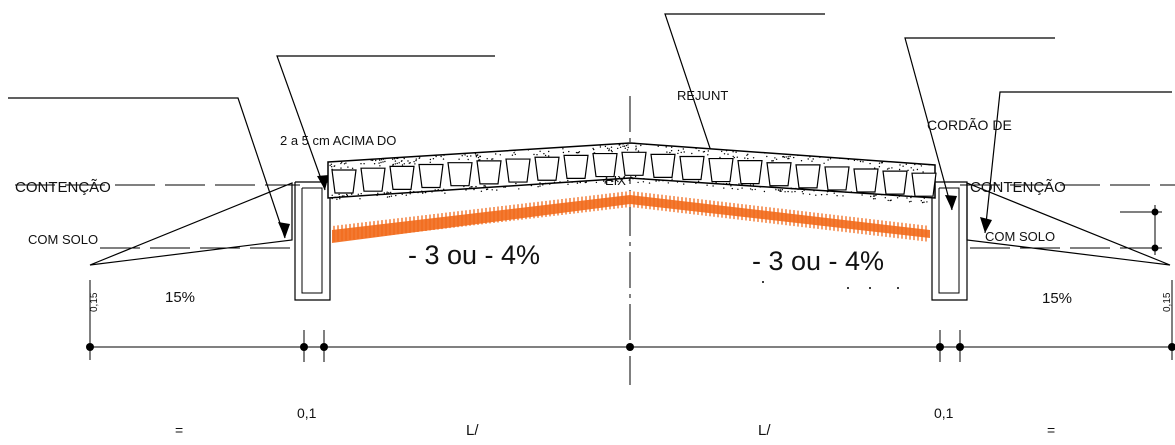 This screenshot has width=1175, height=445. Describe the element at coordinates (702, 95) in the screenshot. I see `label-rejunt: REJUNT` at that location.